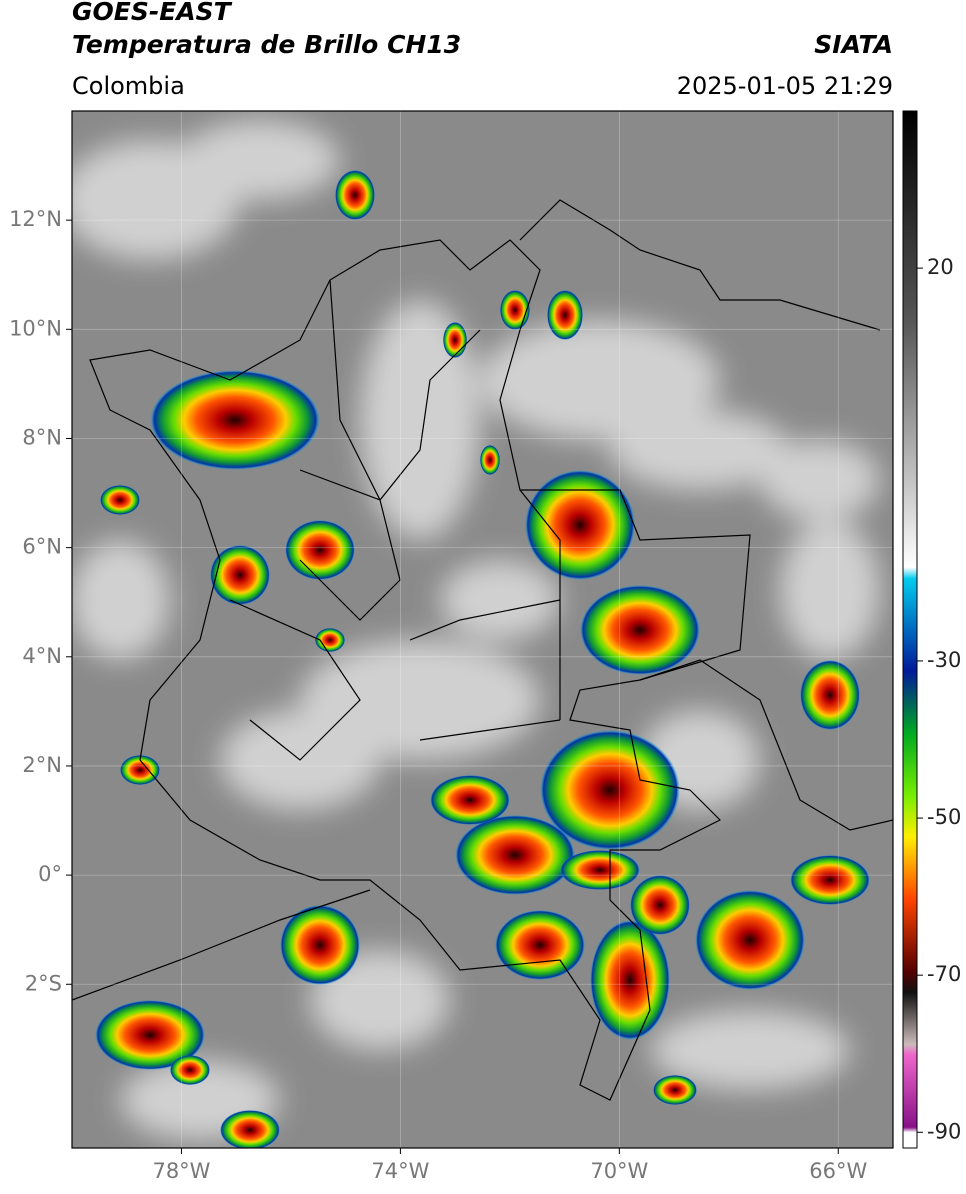  I want to click on colorbar, so click(910, 629).